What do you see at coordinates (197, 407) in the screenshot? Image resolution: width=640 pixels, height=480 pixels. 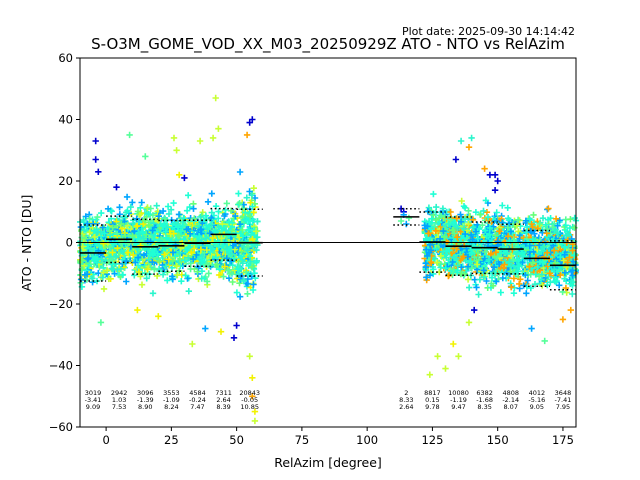 I see `bin-stat-s: 7.47` at bounding box center [197, 407].